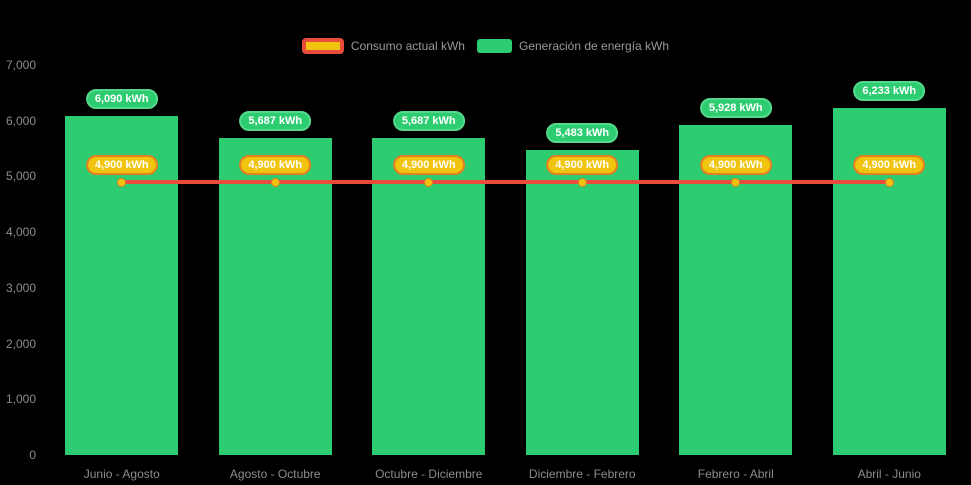  Describe the element at coordinates (121, 98) in the screenshot. I see `bar-value-label: 6,090 kWh` at that location.